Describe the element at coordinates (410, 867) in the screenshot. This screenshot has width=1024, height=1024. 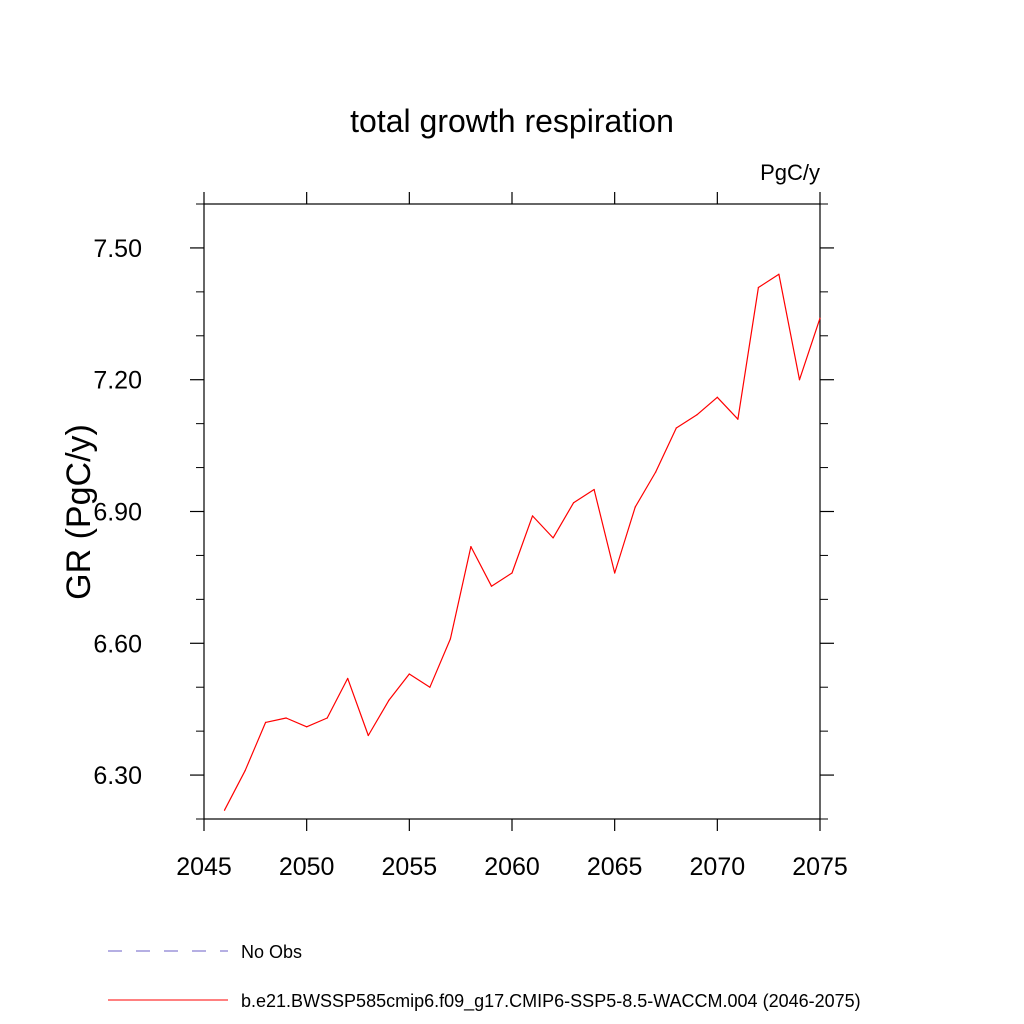
I see `x-tick-label: 2055` at that location.